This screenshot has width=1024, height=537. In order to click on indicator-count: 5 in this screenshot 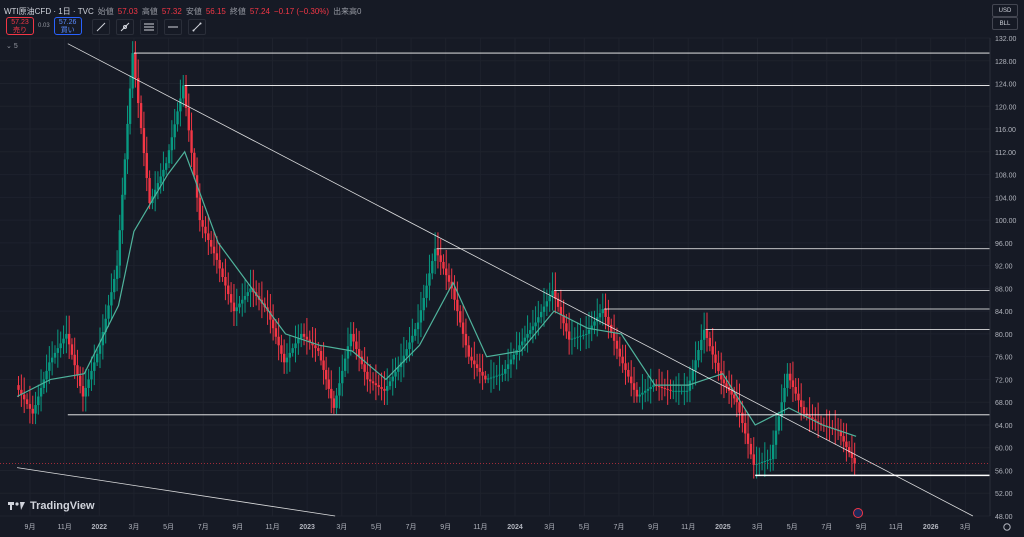, I will do `click(15, 46)`.